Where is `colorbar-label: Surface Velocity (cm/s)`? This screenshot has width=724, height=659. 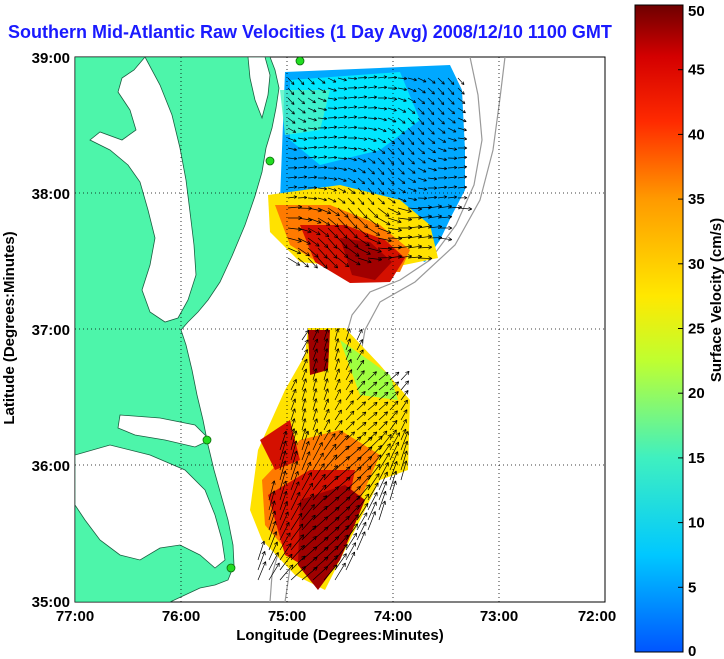
colorbar-label: Surface Velocity (cm/s) is located at coordinates (716, 300).